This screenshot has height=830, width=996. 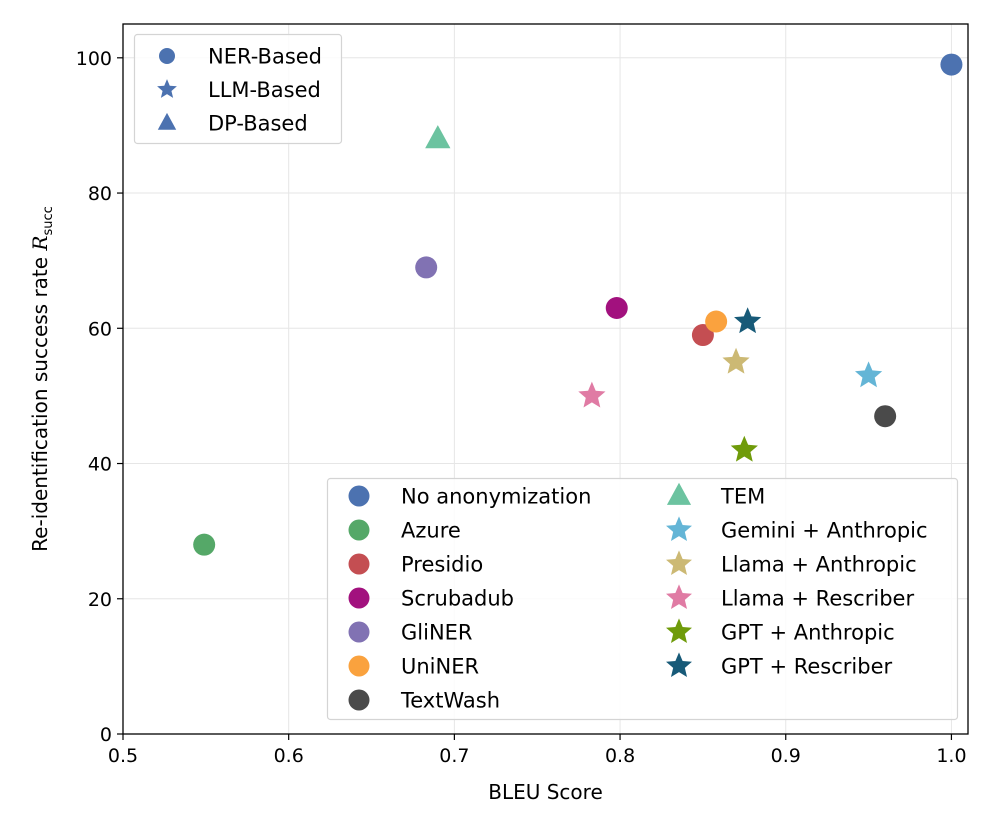 I want to click on legend-marker-azure, so click(x=359, y=530).